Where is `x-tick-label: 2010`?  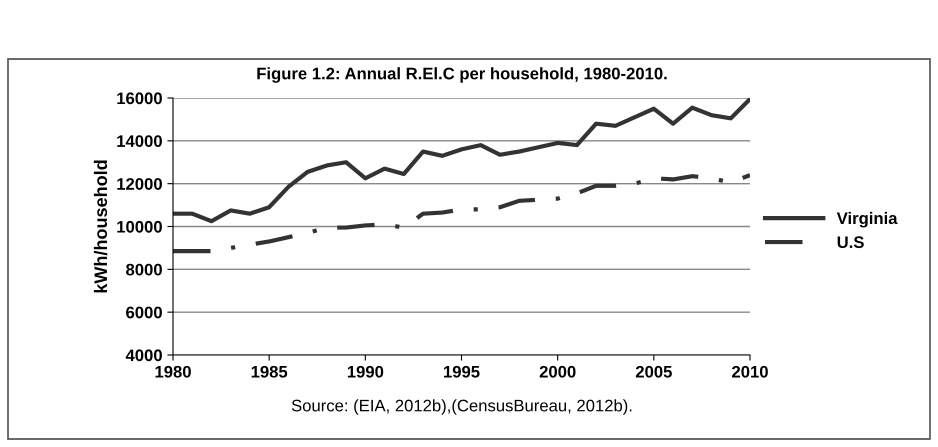
x-tick-label: 2010 is located at coordinates (750, 372).